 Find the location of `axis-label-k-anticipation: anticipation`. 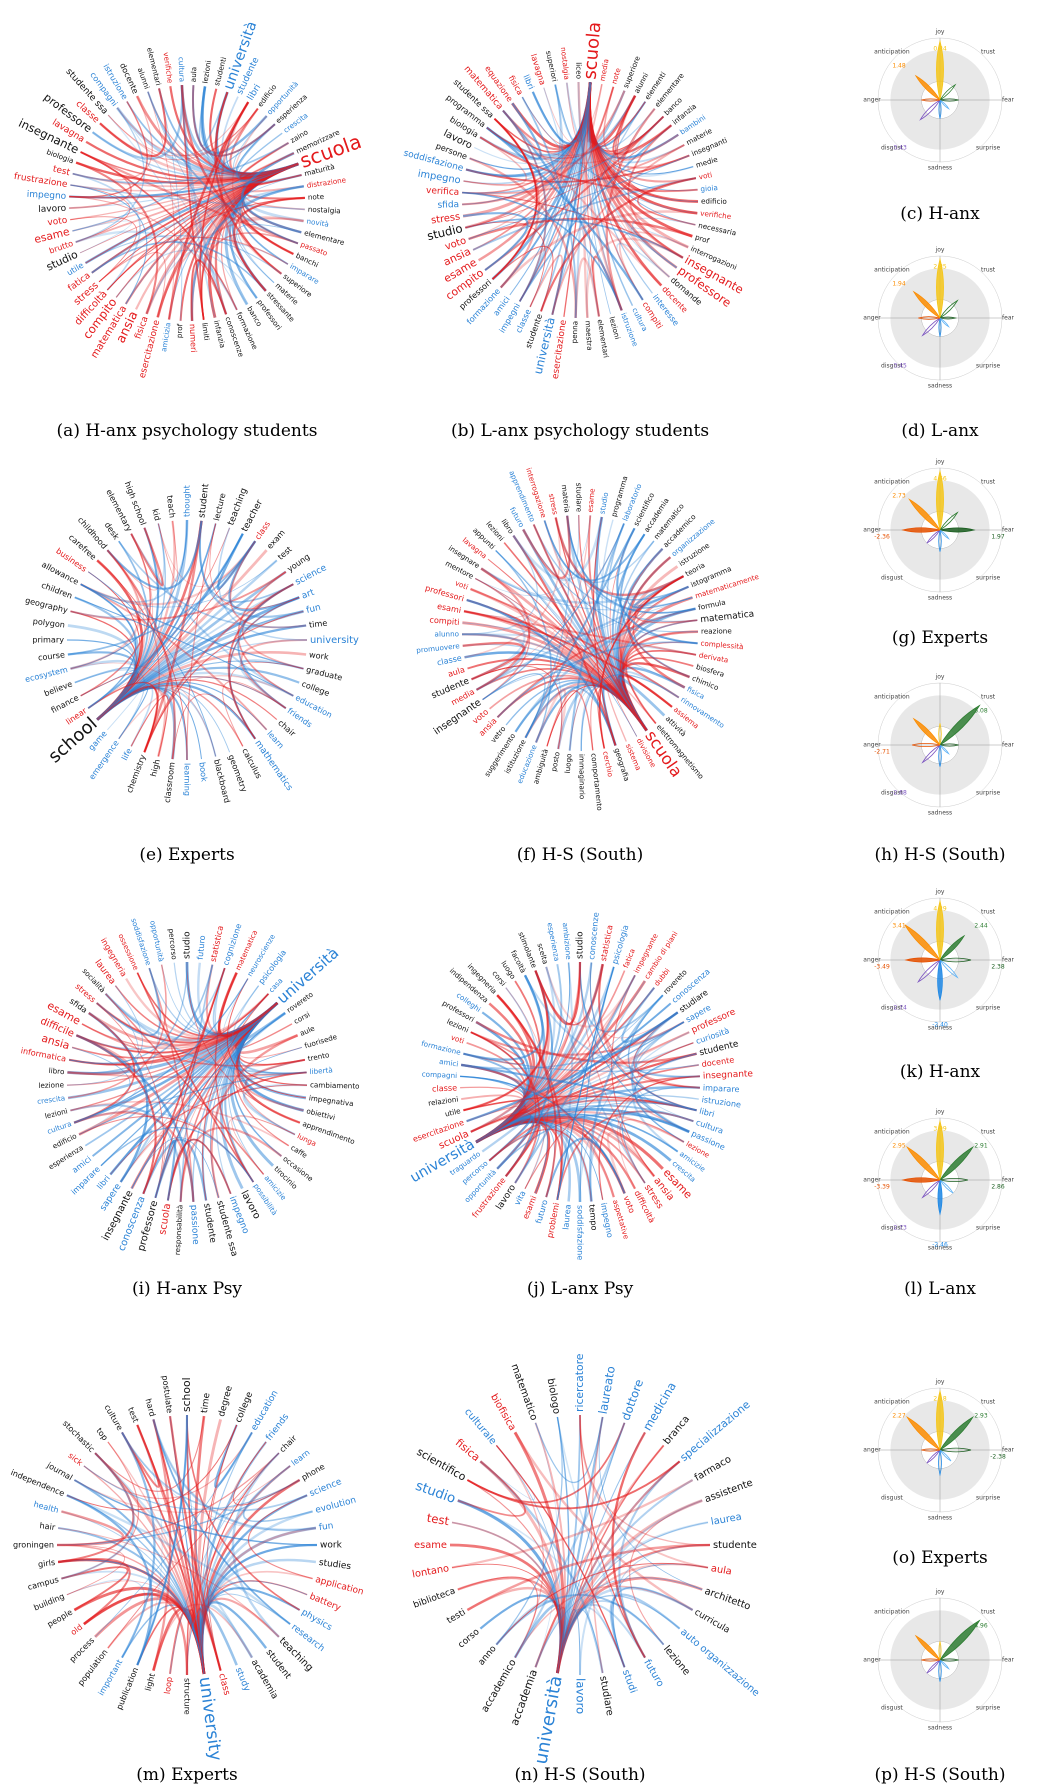

axis-label-k-anticipation: anticipation is located at coordinates (892, 911).